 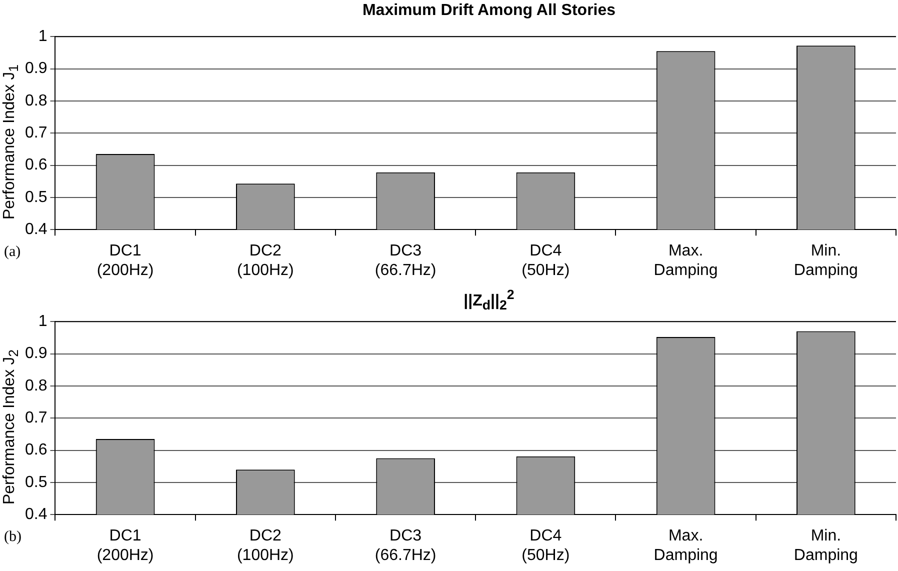 I want to click on text: (a), so click(x=12, y=252).